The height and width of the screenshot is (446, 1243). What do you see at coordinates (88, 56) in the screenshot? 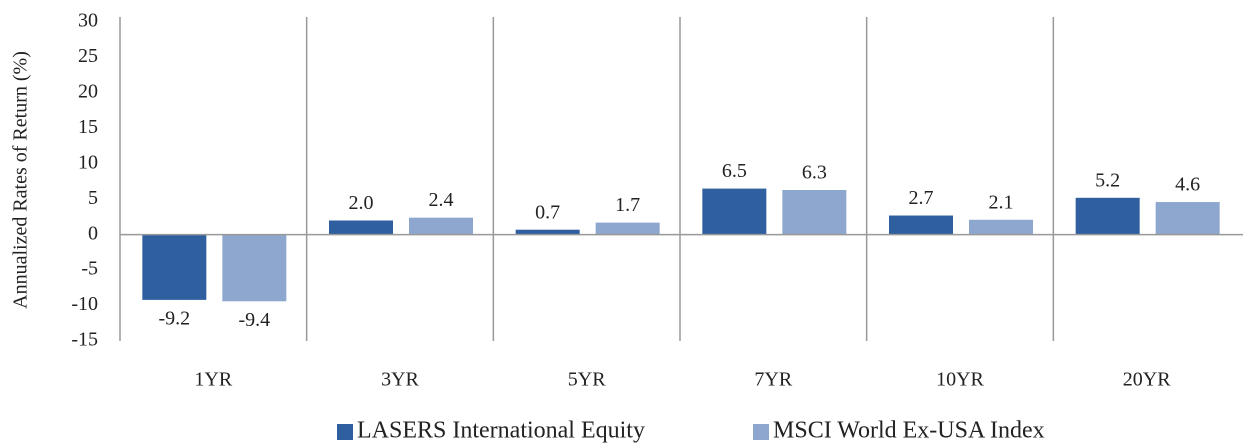
I see `y-tick-label: 25` at bounding box center [88, 56].